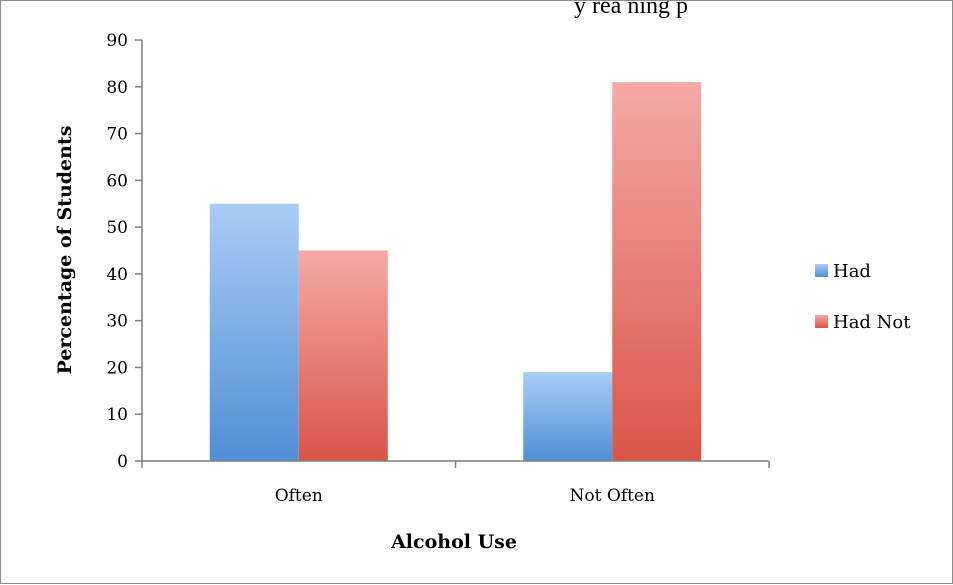 The width and height of the screenshot is (953, 585). Describe the element at coordinates (631, 10) in the screenshot. I see `clipped-caption-text: y rea ning p` at that location.